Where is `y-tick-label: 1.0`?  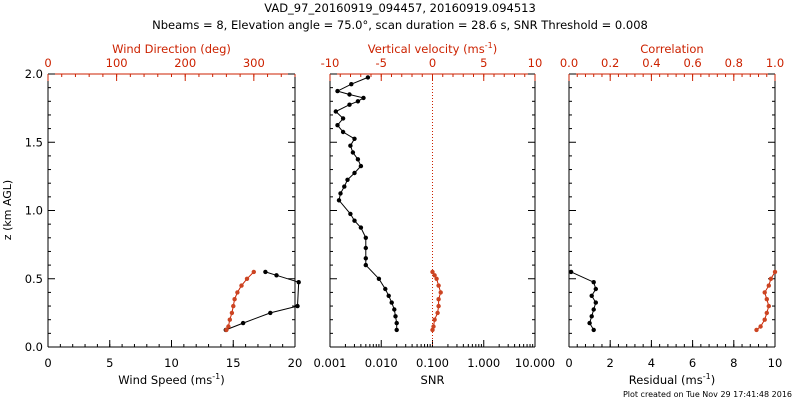
y-tick-label: 1.0 is located at coordinates (34, 211).